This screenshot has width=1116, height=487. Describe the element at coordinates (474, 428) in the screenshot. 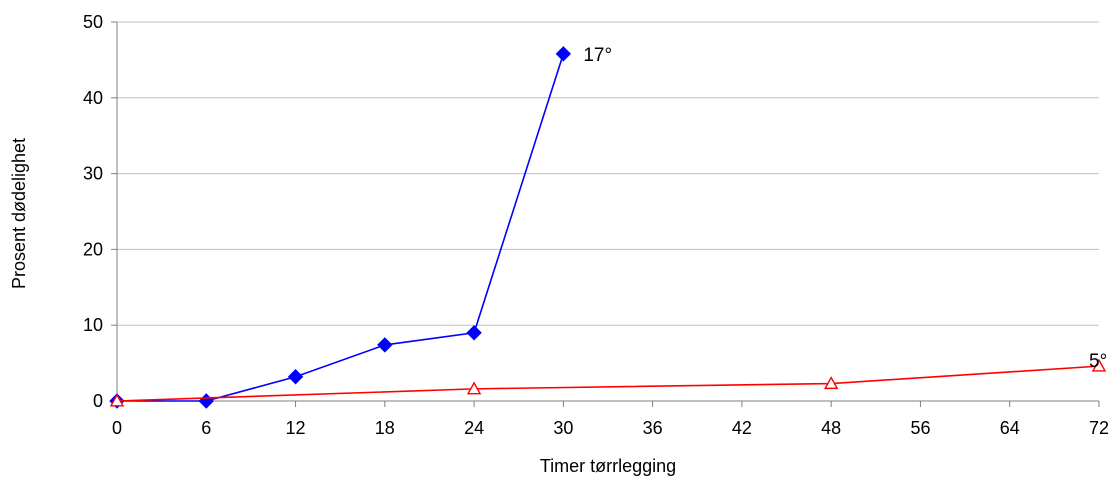

I see `x-tick-label-24: 24` at that location.